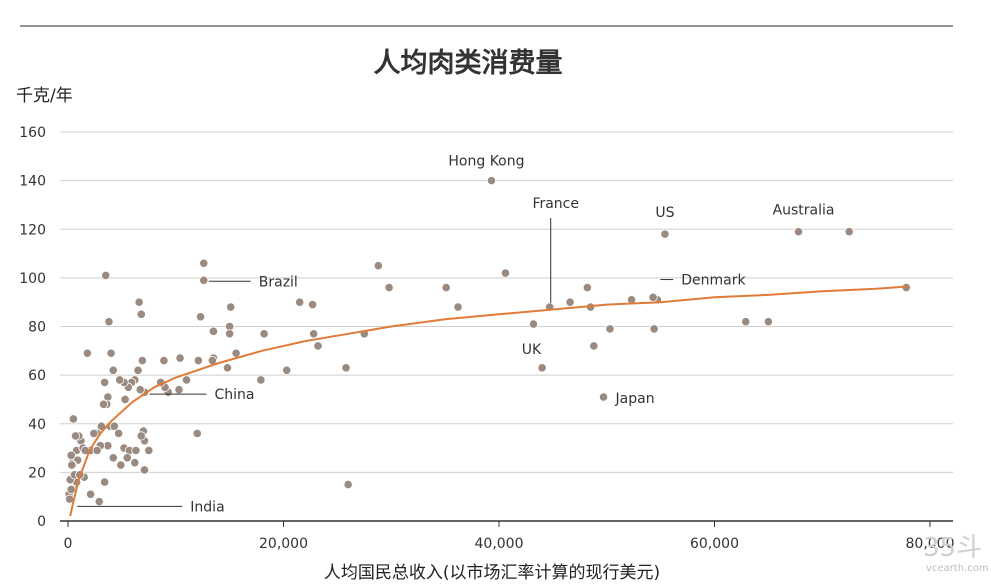 This screenshot has height=586, width=991. What do you see at coordinates (532, 350) in the screenshot?
I see `annotation-label: UK` at bounding box center [532, 350].